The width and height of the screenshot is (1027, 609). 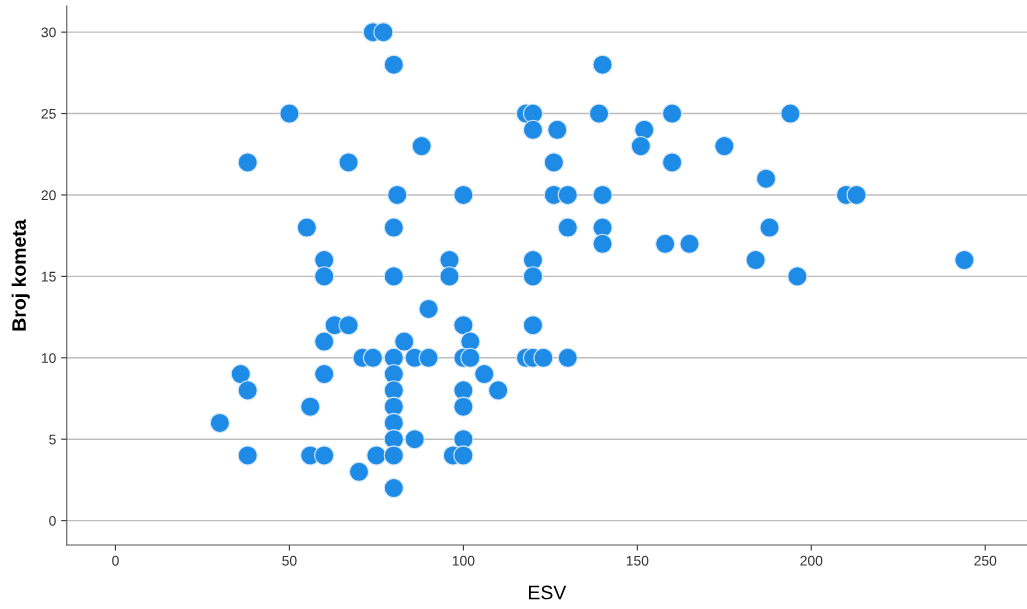 I want to click on x-tick-label: 50, so click(x=289, y=560).